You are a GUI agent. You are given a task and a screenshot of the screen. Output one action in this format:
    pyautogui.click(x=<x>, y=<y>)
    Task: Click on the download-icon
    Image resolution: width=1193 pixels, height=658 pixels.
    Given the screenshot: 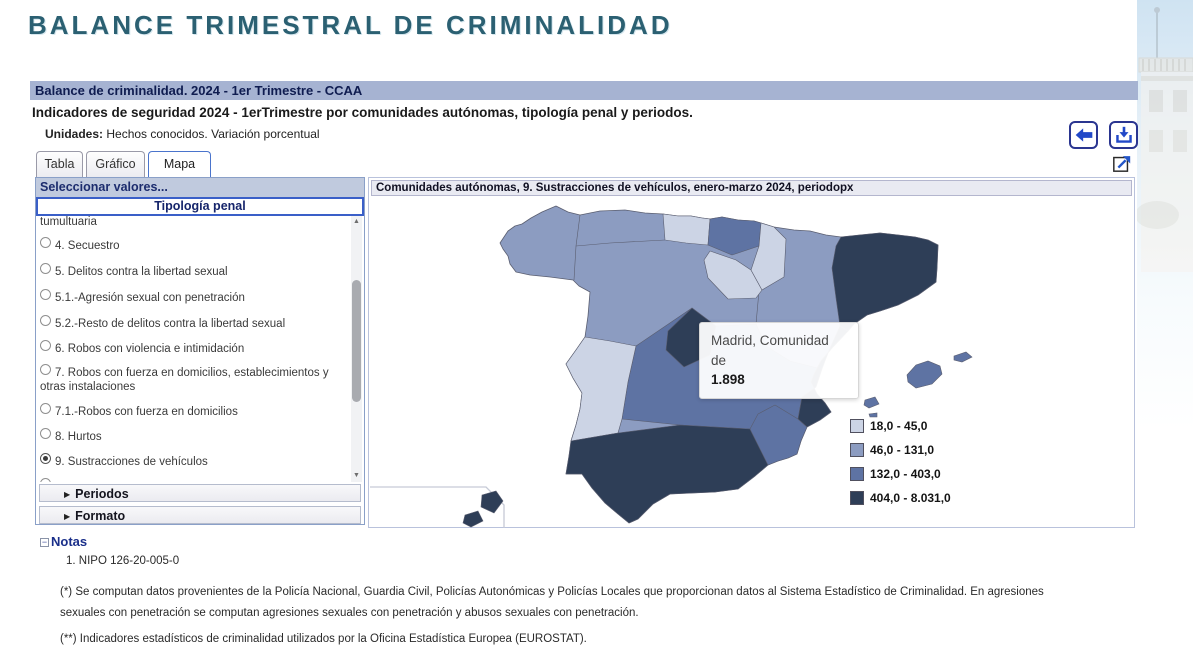 What is the action you would take?
    pyautogui.click(x=1123, y=134)
    